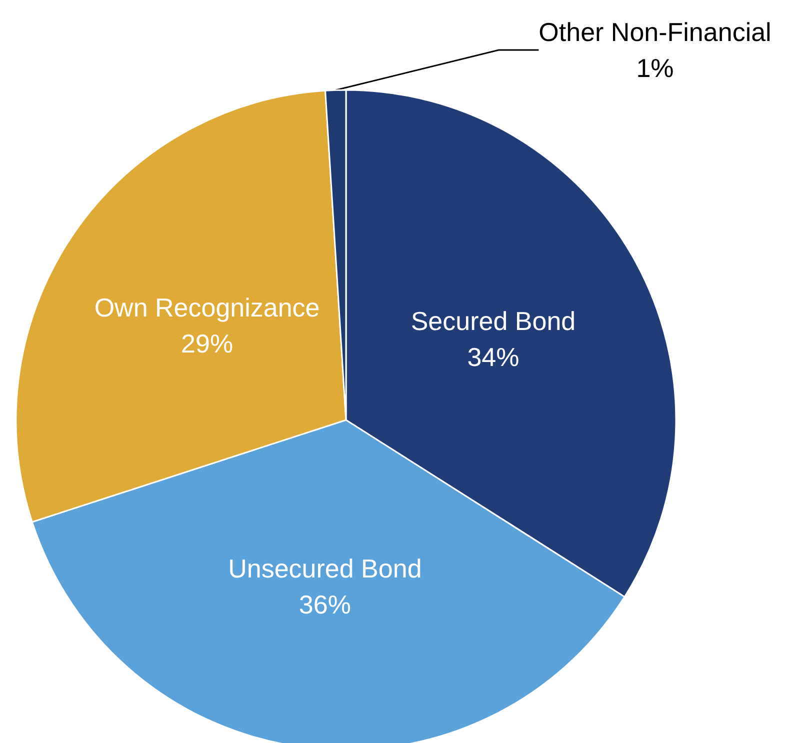 The image size is (809, 743). I want to click on data-label: 1%, so click(655, 68).